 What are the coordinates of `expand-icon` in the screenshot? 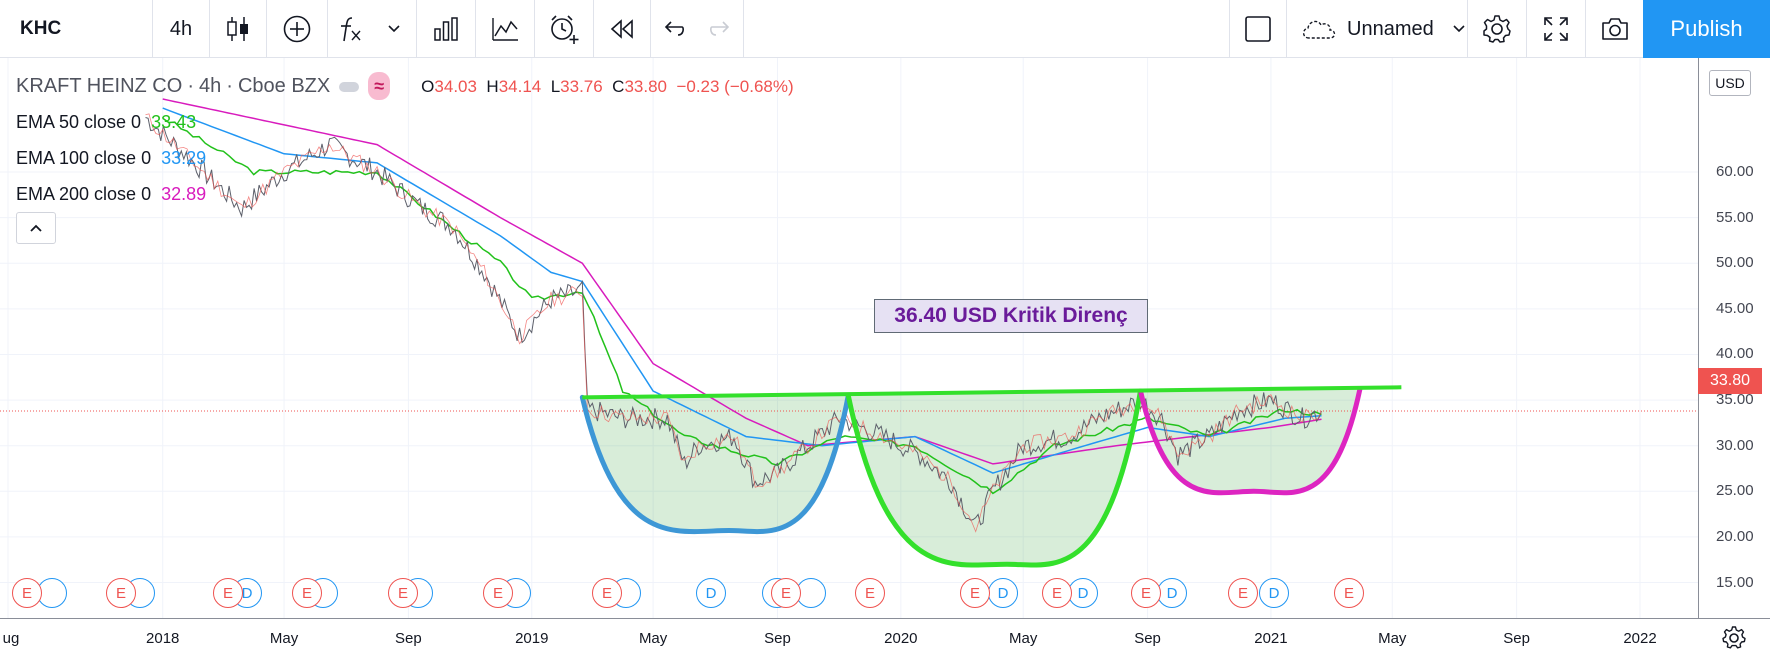 It's located at (1556, 29).